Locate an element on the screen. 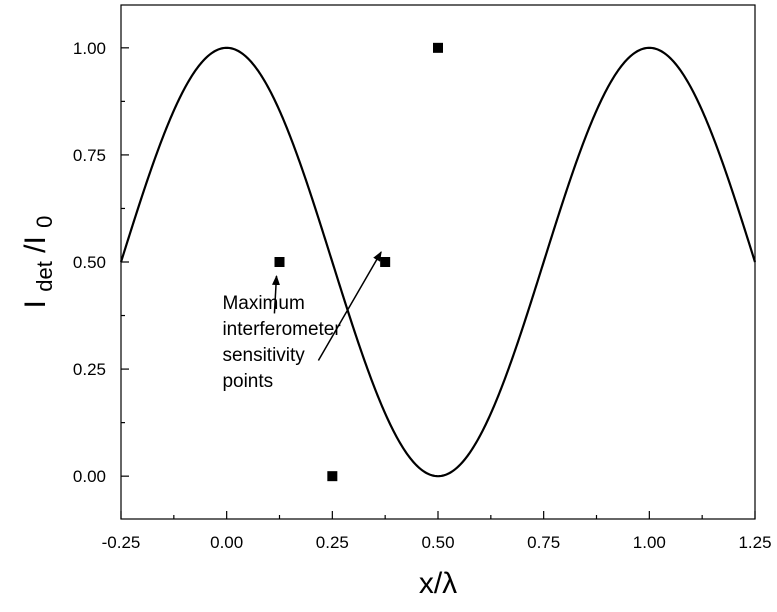  annotation-text-line: sensitivity is located at coordinates (263, 355).